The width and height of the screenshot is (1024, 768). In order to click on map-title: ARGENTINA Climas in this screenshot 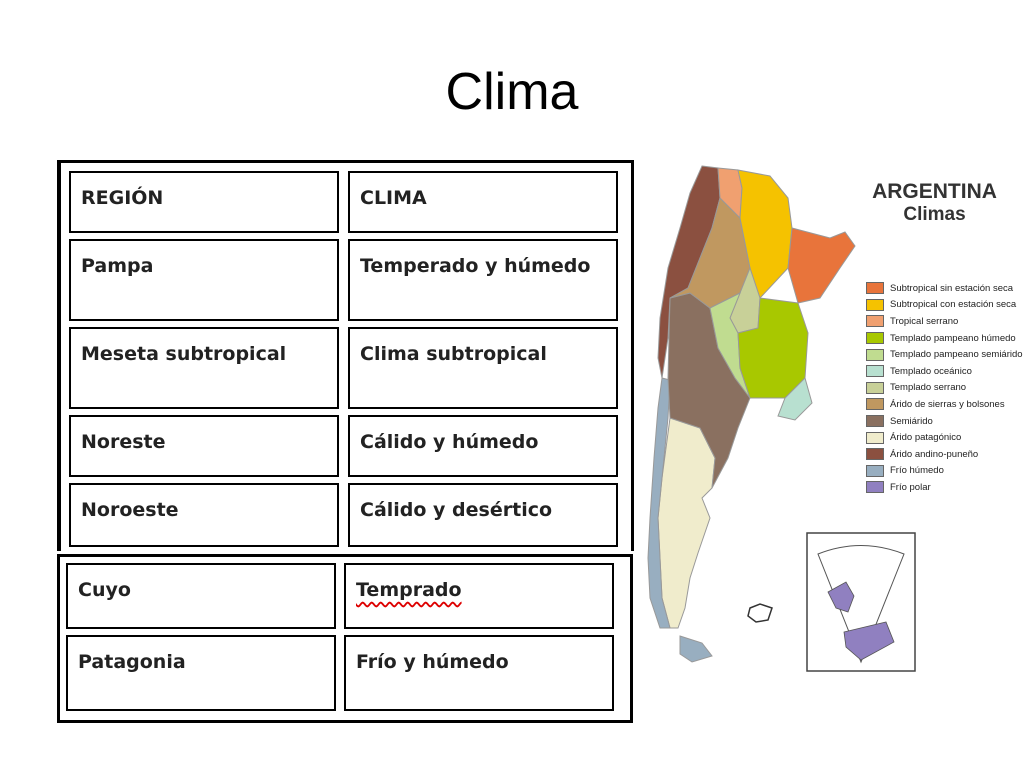, I will do `click(934, 203)`.